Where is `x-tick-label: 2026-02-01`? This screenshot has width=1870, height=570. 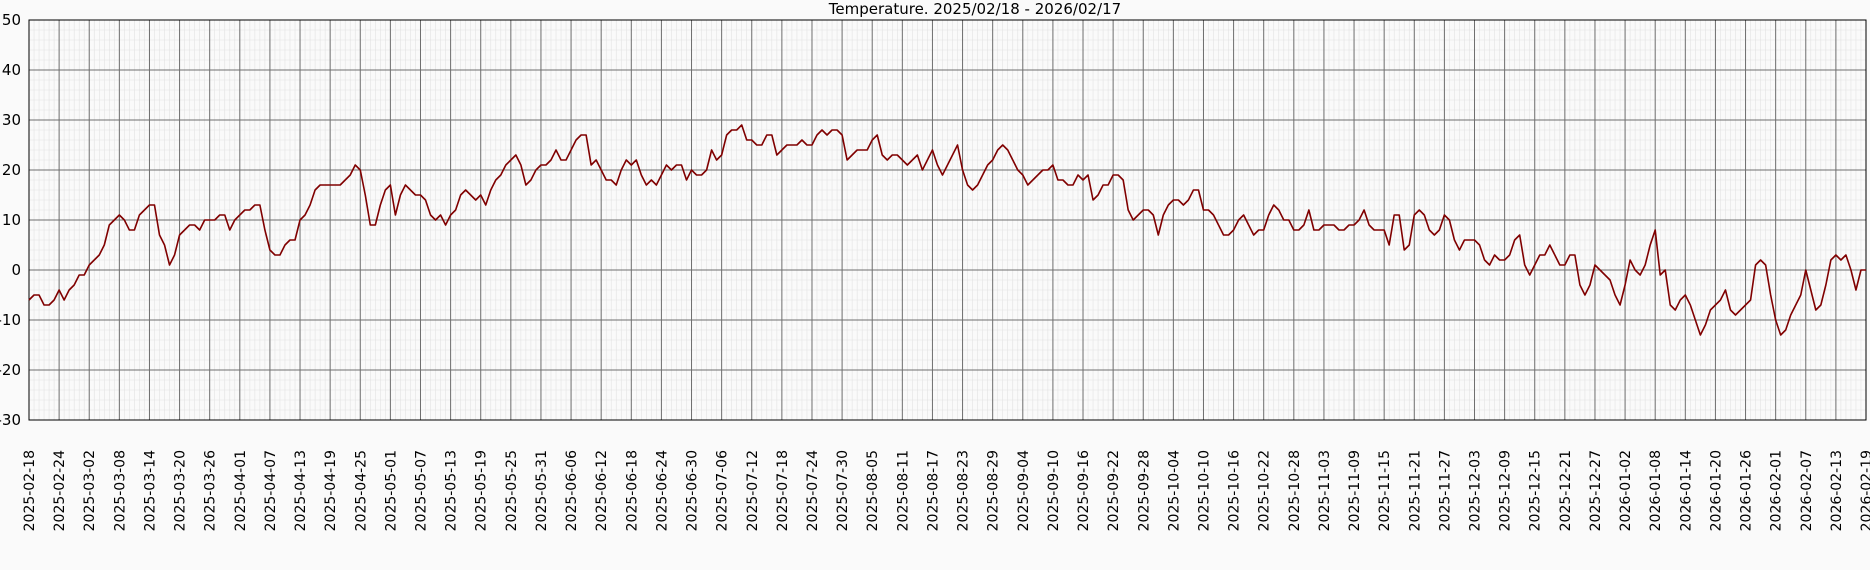
x-tick-label: 2026-02-01 is located at coordinates (1777, 490).